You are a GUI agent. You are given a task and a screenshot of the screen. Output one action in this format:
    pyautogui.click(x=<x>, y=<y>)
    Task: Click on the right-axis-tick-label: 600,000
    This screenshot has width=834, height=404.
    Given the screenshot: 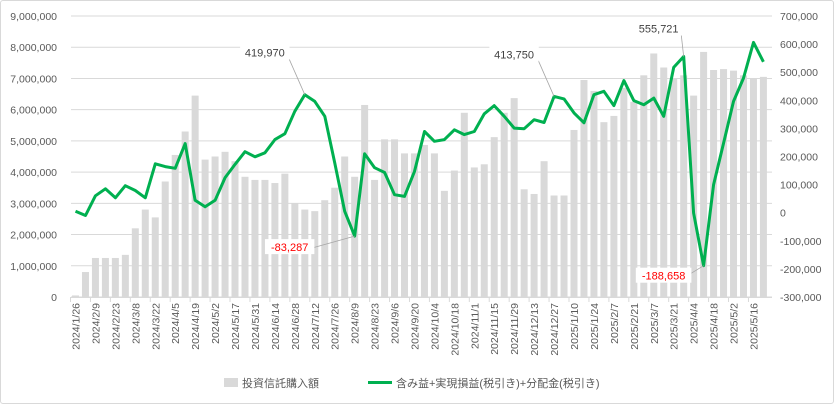 What is the action you would take?
    pyautogui.click(x=799, y=45)
    